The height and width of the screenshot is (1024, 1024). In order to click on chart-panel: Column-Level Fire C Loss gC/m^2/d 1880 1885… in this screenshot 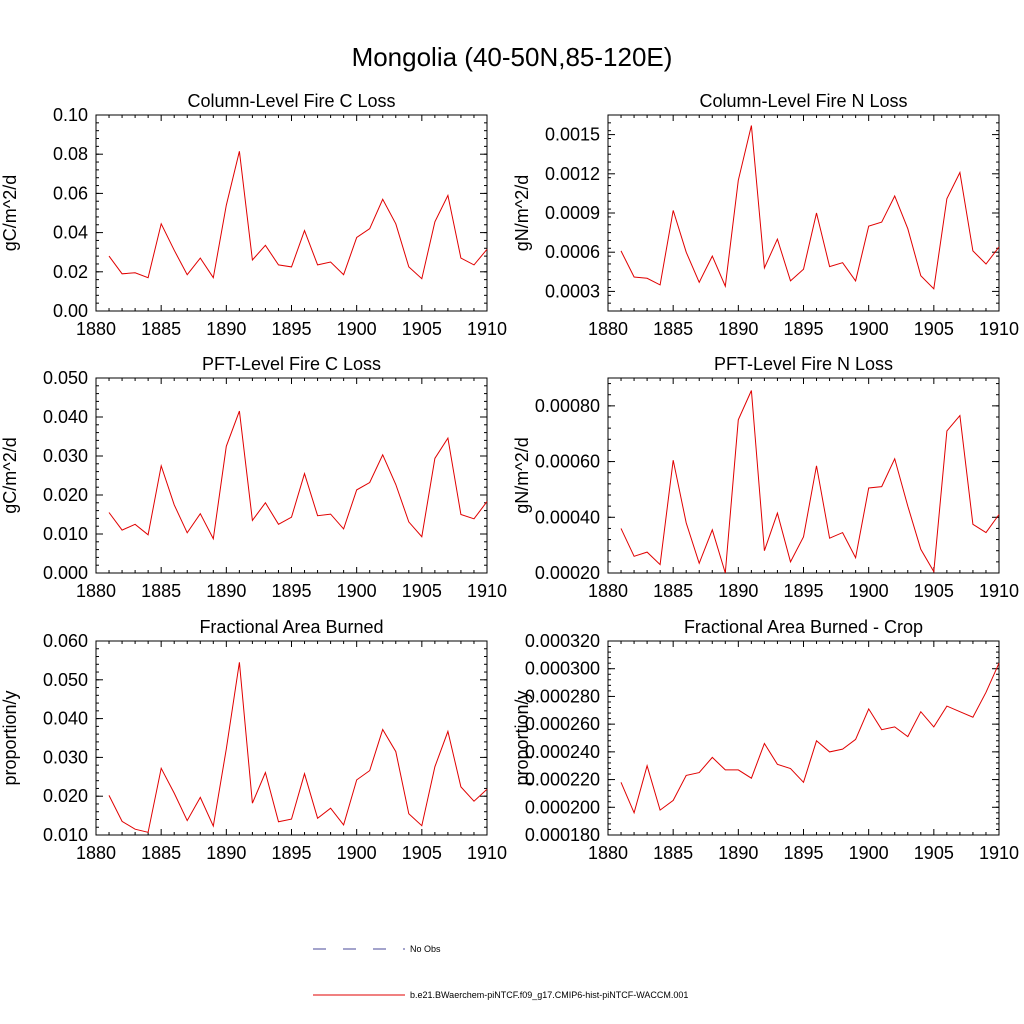, I will do `click(253, 215)`.